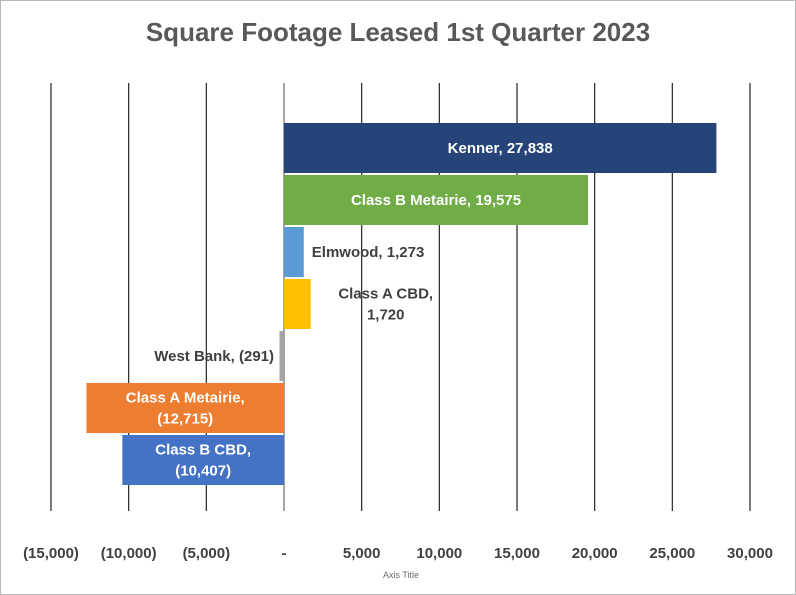 The width and height of the screenshot is (796, 595). I want to click on bar-class-b-metairie, so click(436, 200).